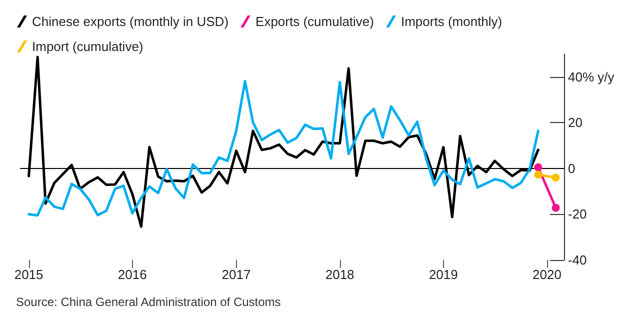  I want to click on x-tick-label: 2018, so click(339, 274).